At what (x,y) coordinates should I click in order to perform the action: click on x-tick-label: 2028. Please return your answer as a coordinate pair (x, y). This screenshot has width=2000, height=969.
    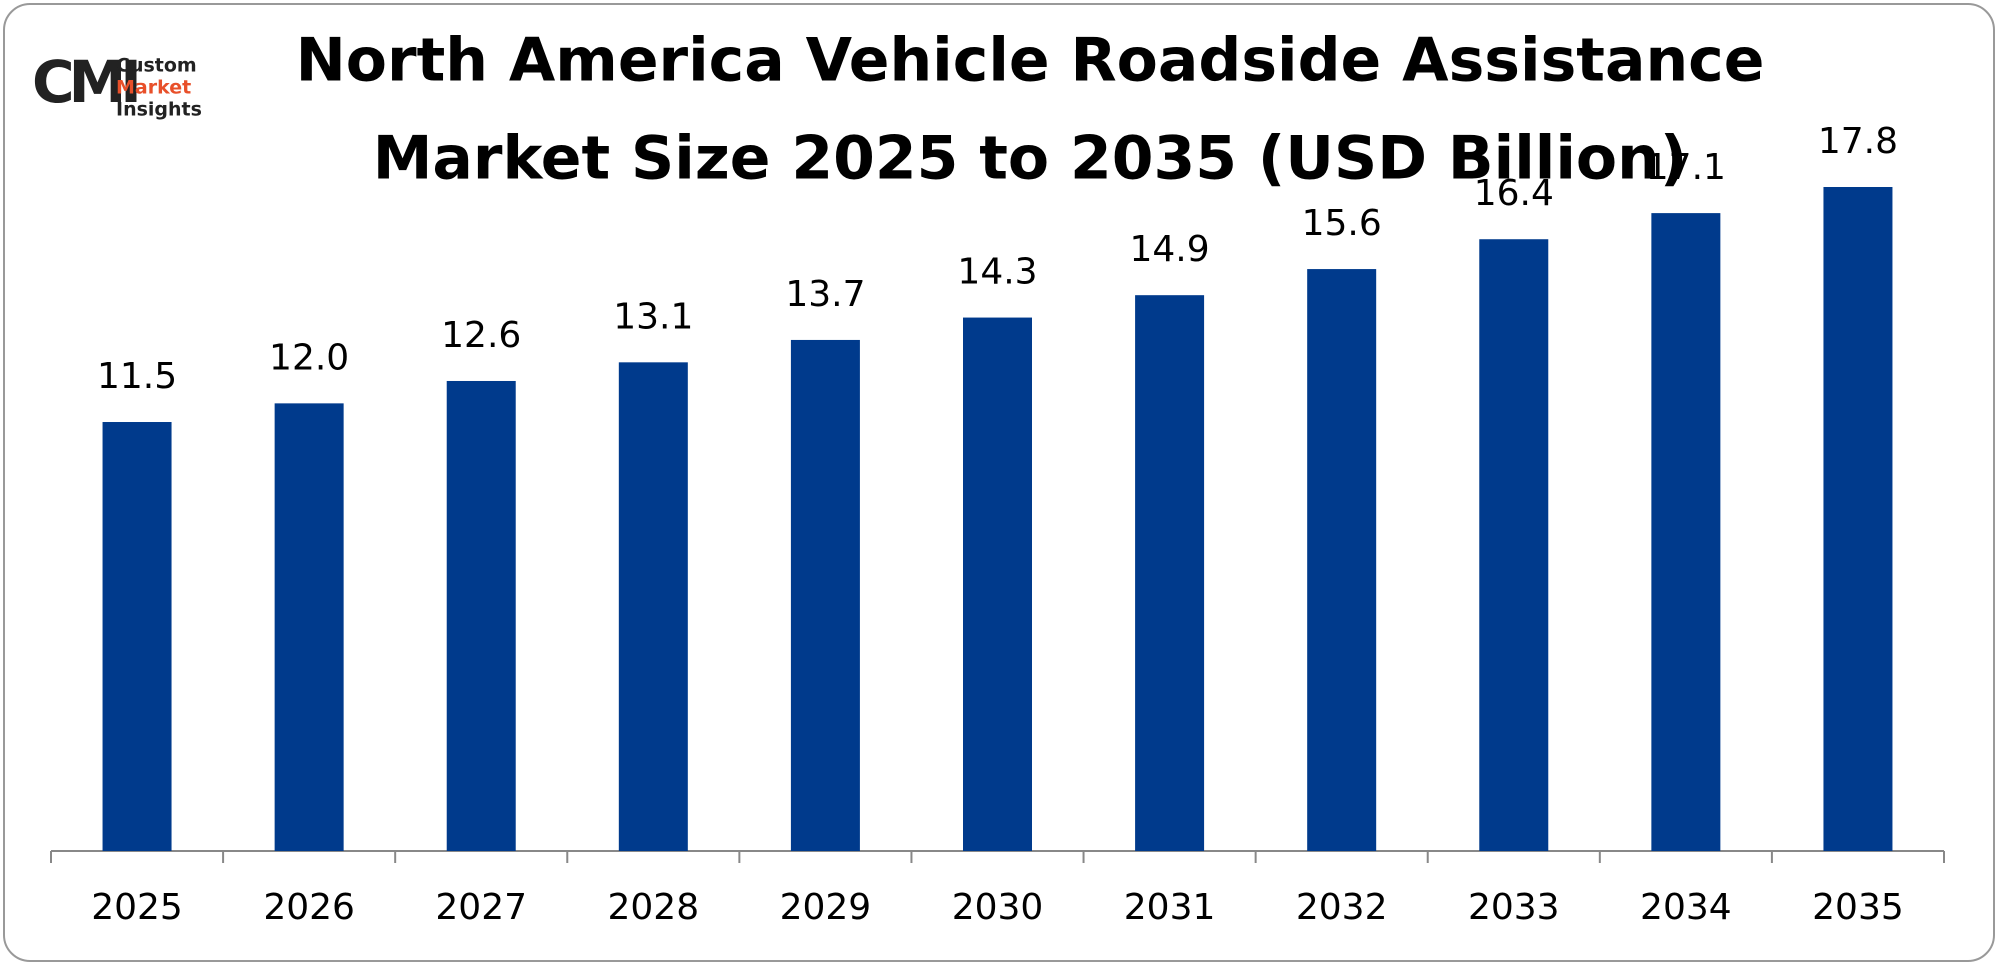
    Looking at the image, I should click on (654, 907).